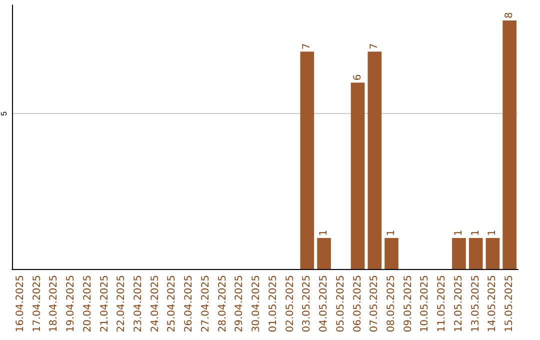 The width and height of the screenshot is (540, 340). What do you see at coordinates (391, 303) in the screenshot?
I see `x-tick-label: 08.05.2025` at bounding box center [391, 303].